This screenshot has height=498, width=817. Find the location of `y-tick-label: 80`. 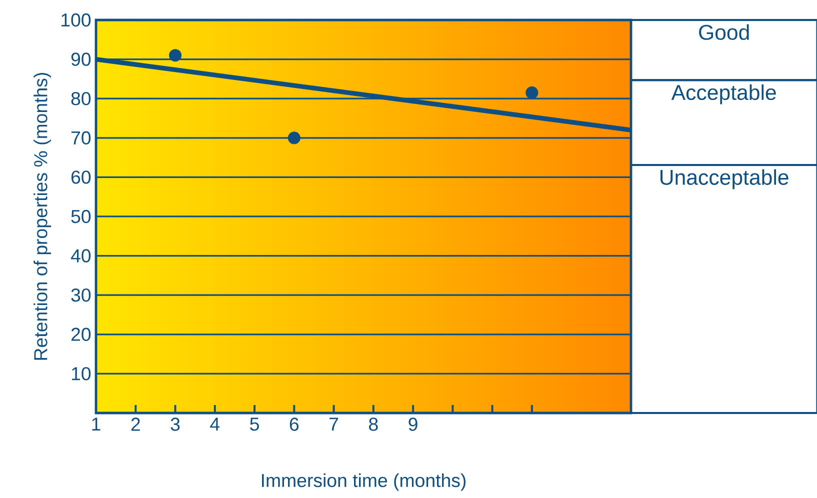

y-tick-label: 80 is located at coordinates (81, 99).